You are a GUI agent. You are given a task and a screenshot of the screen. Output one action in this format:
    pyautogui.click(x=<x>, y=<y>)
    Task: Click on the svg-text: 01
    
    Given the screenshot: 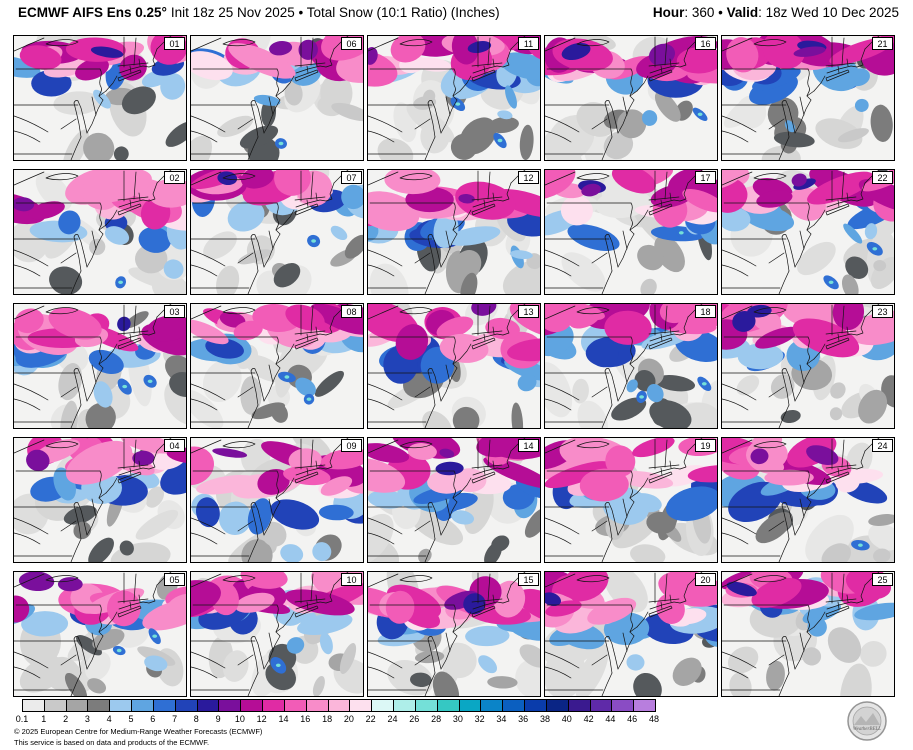 What is the action you would take?
    pyautogui.click(x=174, y=44)
    